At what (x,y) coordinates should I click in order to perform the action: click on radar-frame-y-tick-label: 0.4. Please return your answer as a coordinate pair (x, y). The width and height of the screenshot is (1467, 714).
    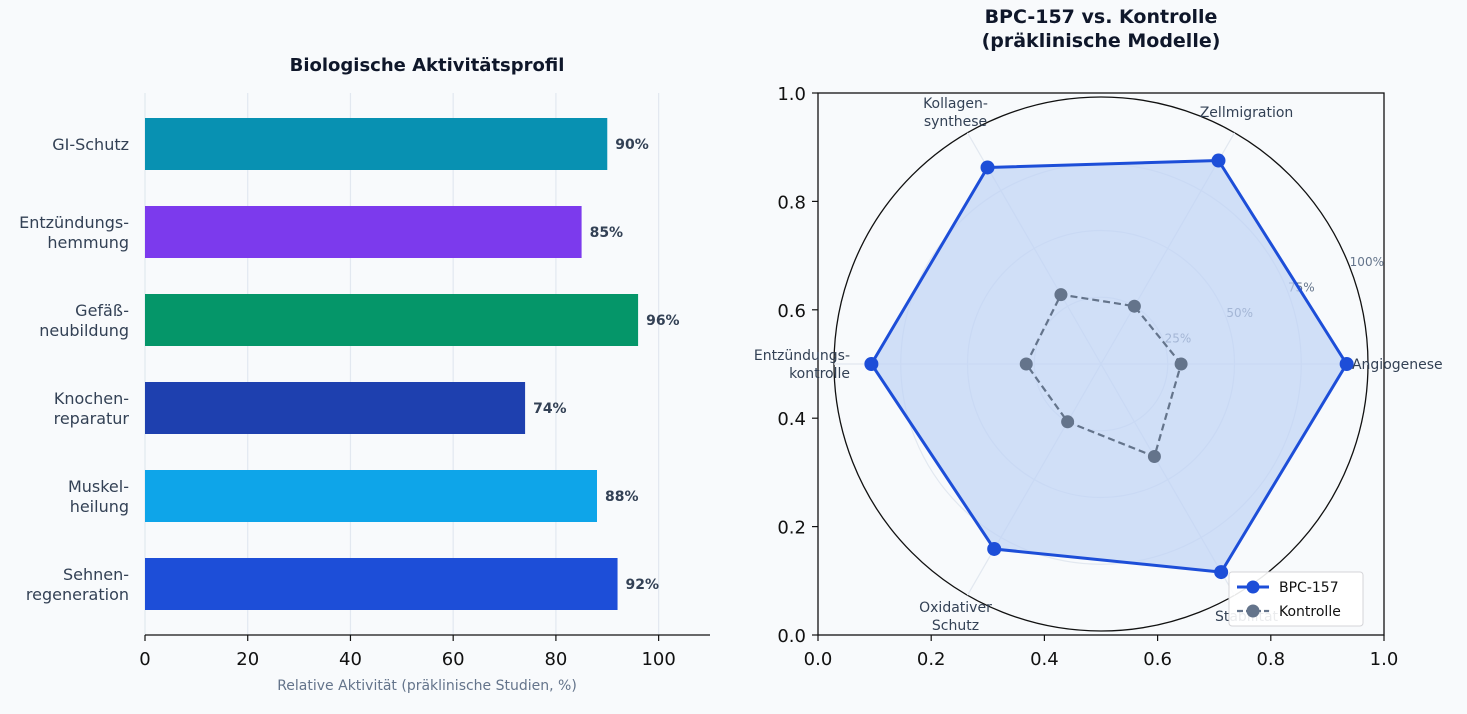
    Looking at the image, I should click on (791, 419).